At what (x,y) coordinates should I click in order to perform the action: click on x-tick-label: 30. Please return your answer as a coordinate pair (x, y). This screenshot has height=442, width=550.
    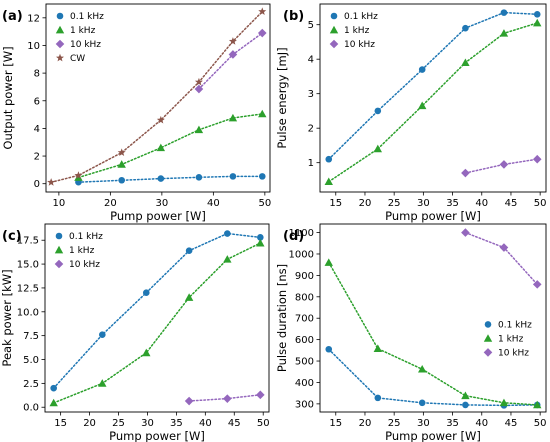
    Looking at the image, I should click on (423, 423).